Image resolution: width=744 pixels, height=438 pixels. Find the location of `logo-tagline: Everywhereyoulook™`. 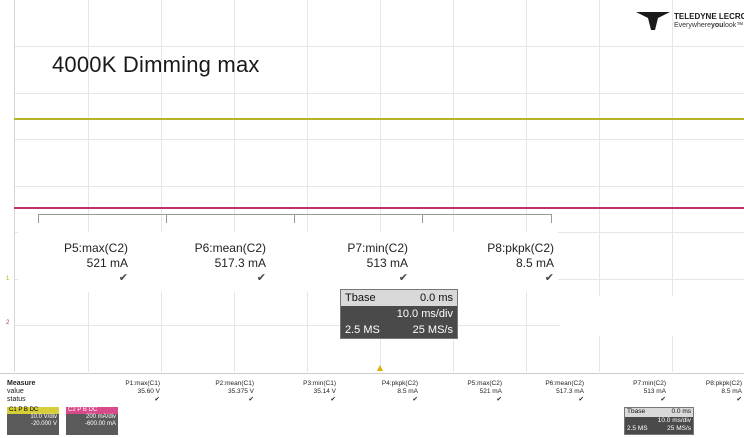

logo-tagline: Everywhereyoulook™ is located at coordinates (709, 25).